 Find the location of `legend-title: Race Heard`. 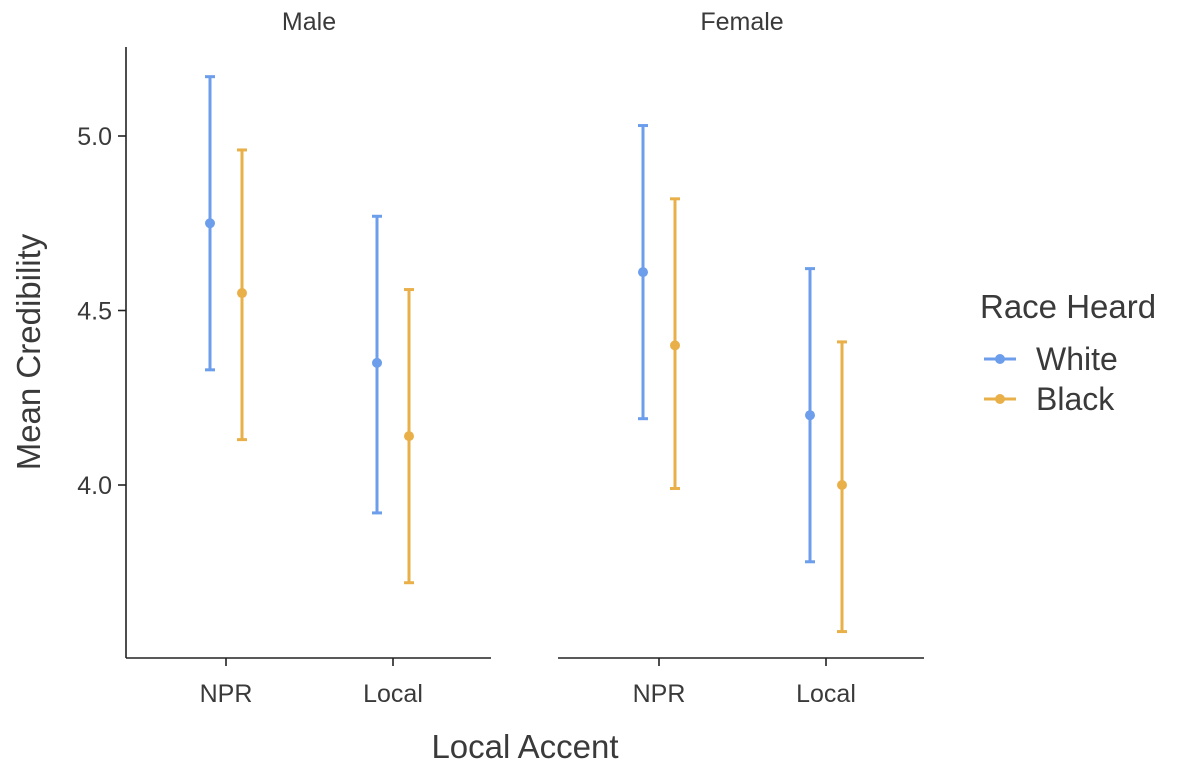

legend-title: Race Heard is located at coordinates (1068, 306).